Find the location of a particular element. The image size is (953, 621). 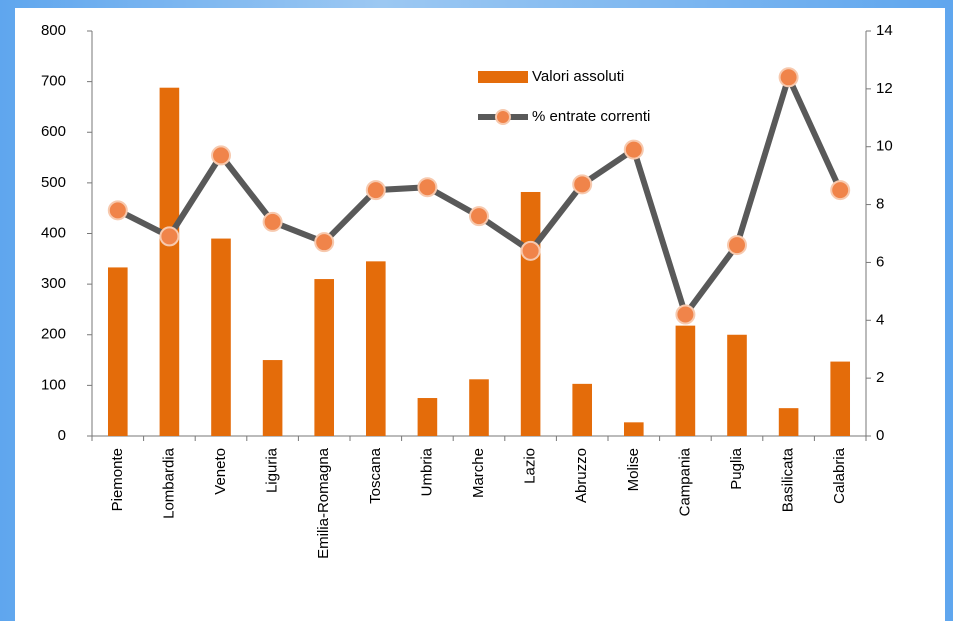

x-tick-label: Puglia is located at coordinates (736, 468).